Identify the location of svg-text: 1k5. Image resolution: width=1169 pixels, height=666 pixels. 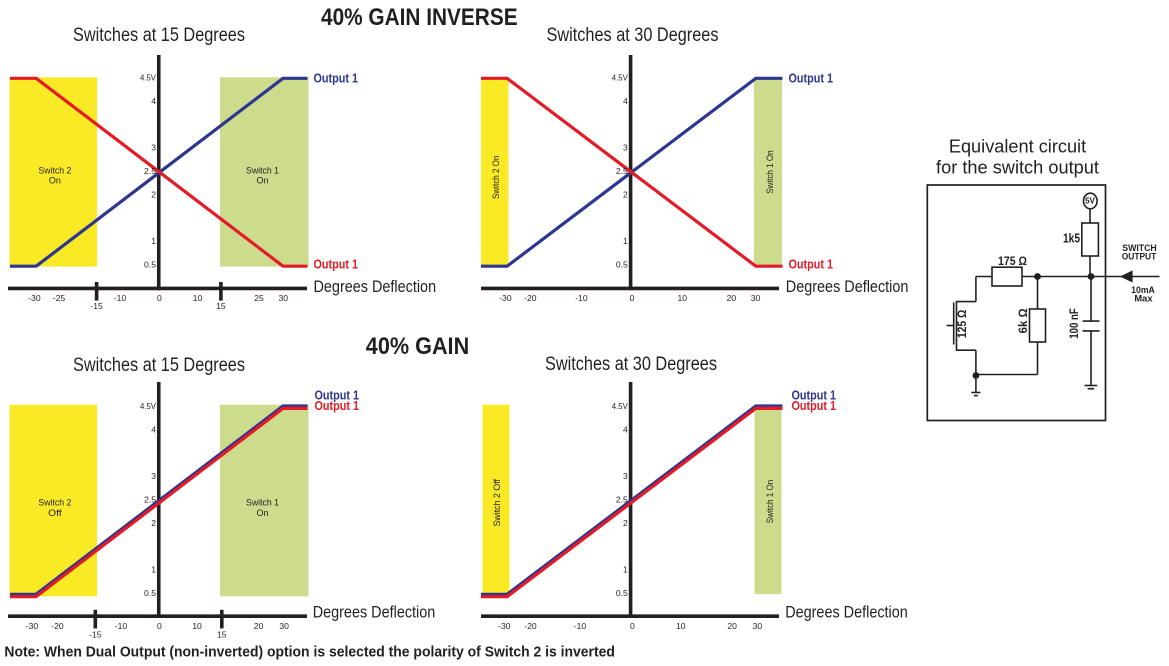
(1071, 239).